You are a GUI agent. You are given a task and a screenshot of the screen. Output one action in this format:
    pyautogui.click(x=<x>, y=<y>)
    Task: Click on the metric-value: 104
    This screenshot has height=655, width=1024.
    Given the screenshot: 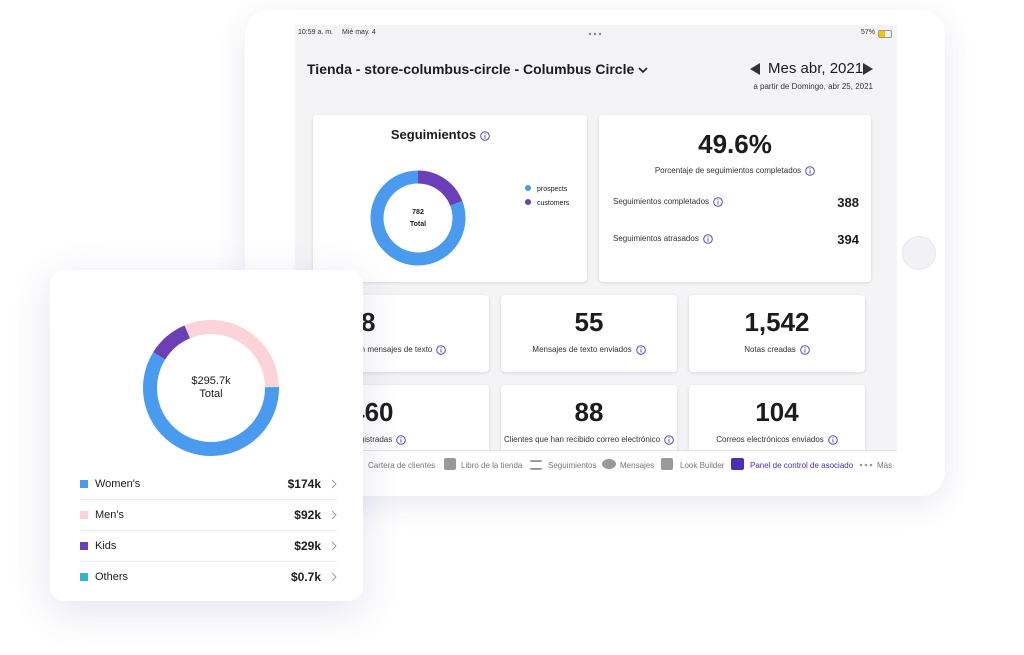 What is the action you would take?
    pyautogui.click(x=777, y=412)
    